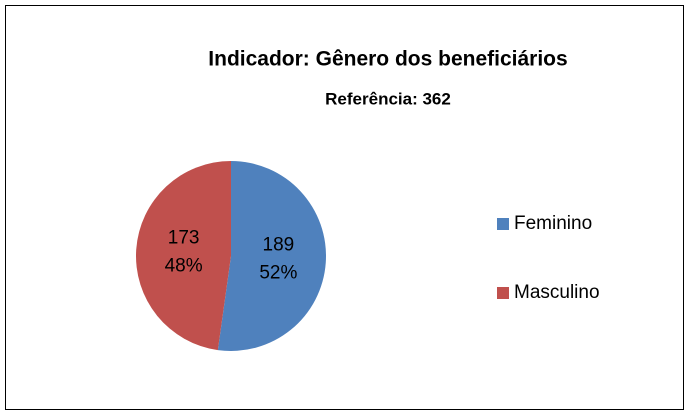 This screenshot has width=689, height=419. Describe the element at coordinates (184, 238) in the screenshot. I see `data-label: 173` at that location.